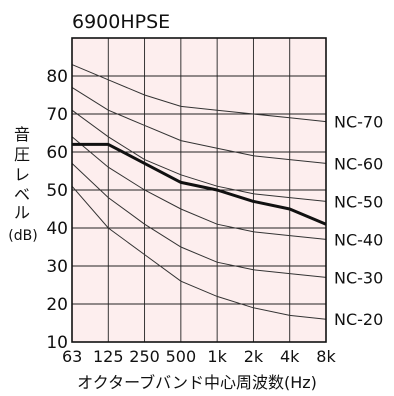 The image size is (394, 396). What do you see at coordinates (22, 212) in the screenshot?
I see `y-axis-label-part: ル` at bounding box center [22, 212].